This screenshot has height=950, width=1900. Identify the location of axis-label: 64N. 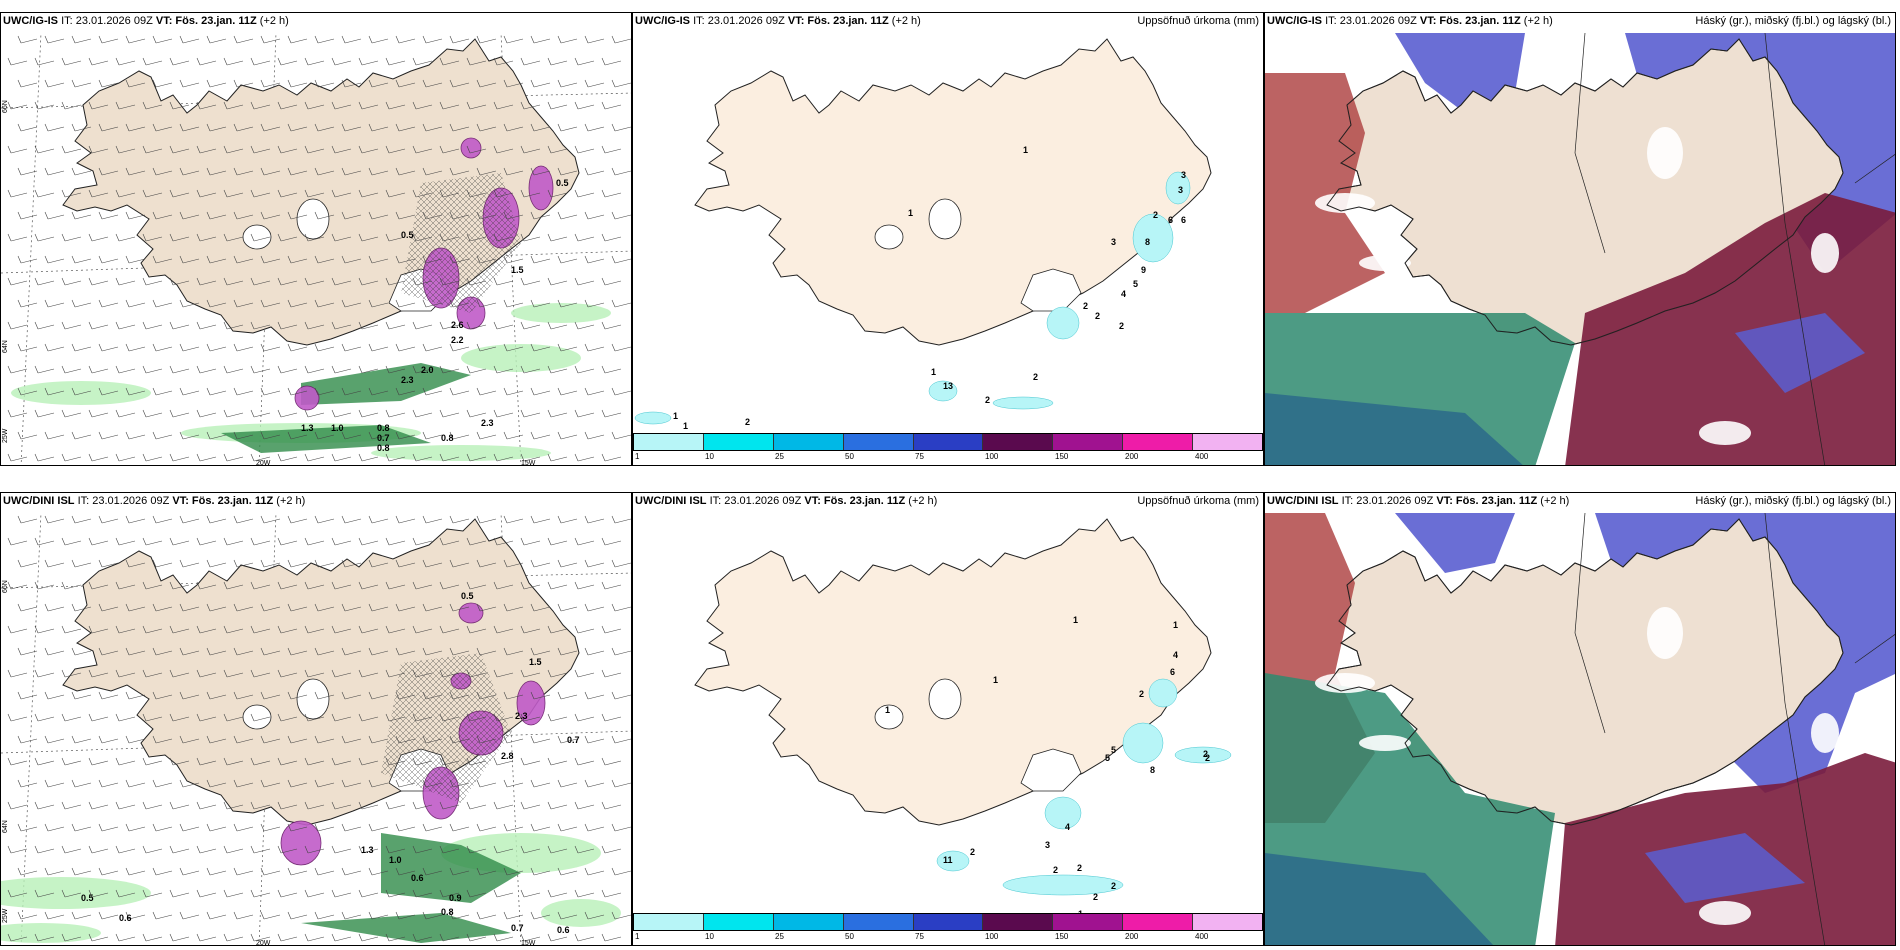
(5, 826).